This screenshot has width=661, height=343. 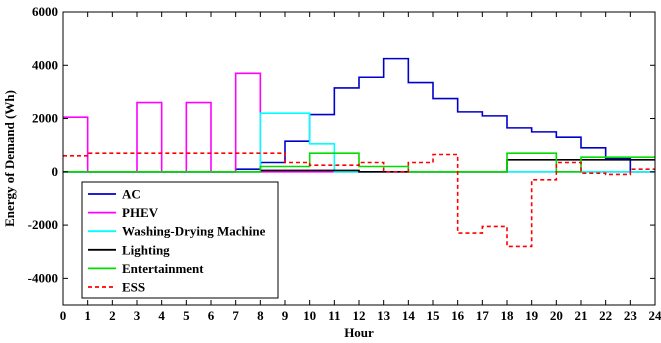 I want to click on x-tick-label: 5, so click(x=186, y=315).